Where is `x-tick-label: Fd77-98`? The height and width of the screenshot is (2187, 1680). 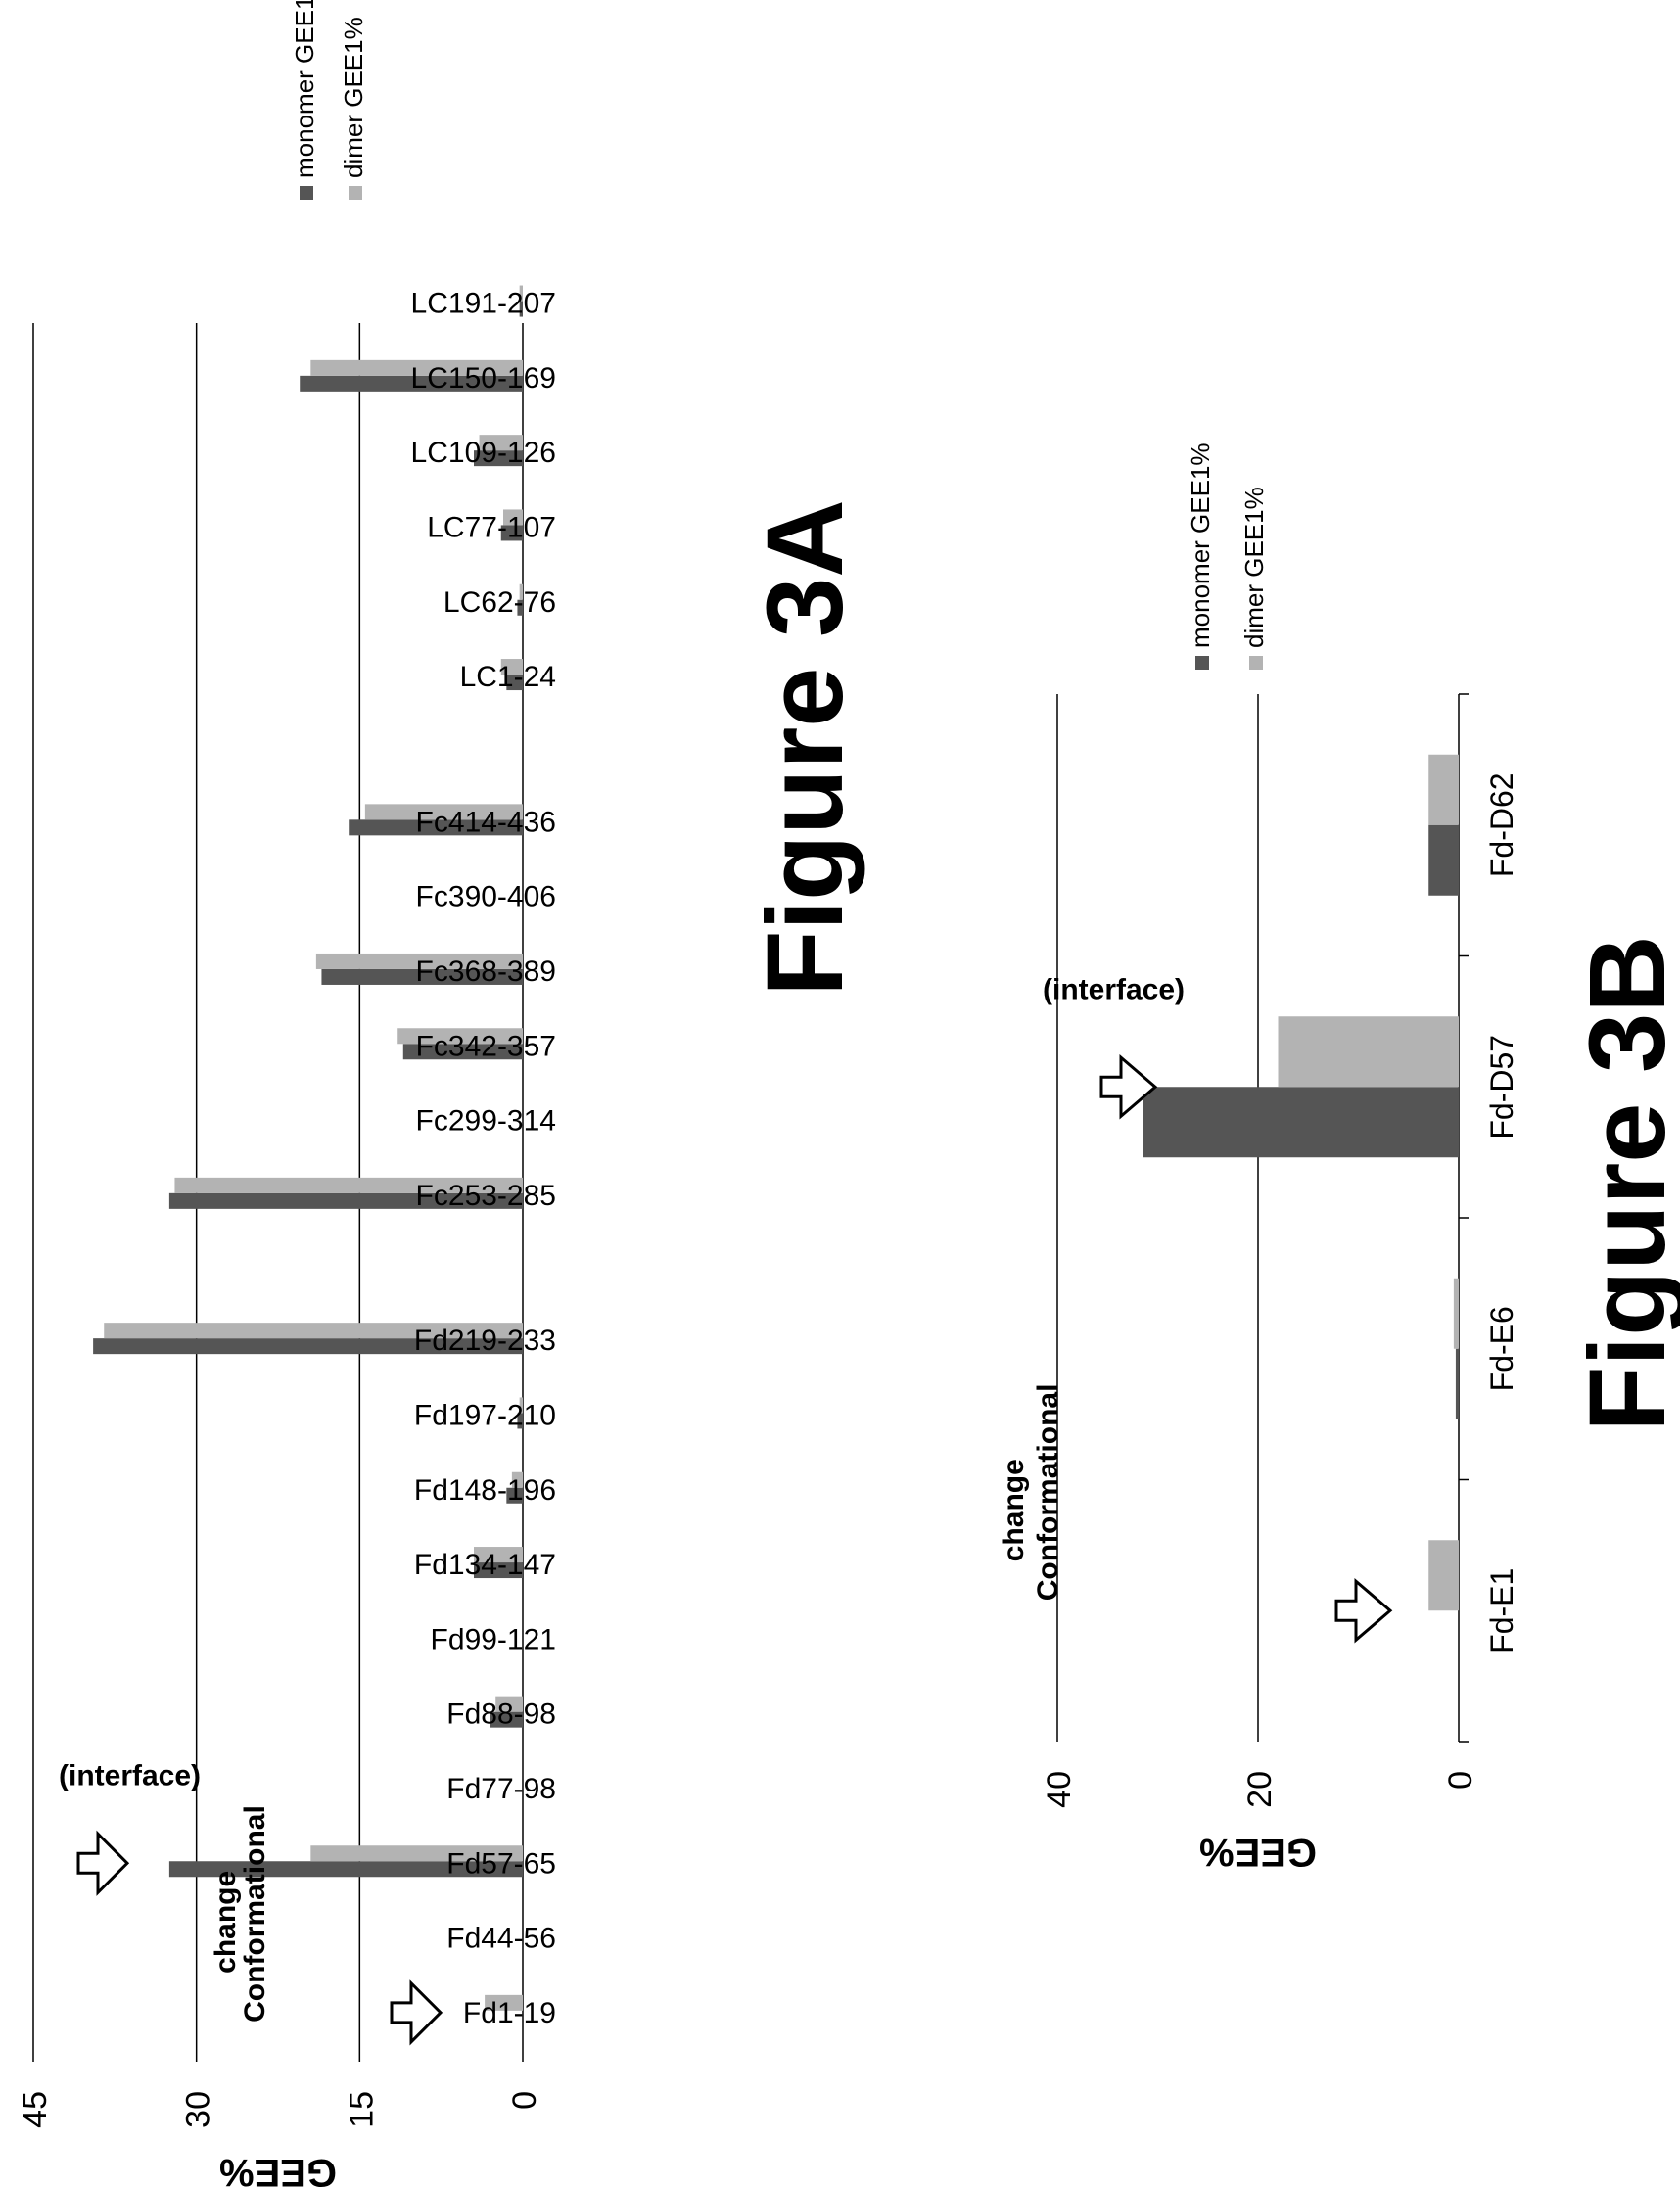
x-tick-label: Fd77-98 is located at coordinates (501, 1789).